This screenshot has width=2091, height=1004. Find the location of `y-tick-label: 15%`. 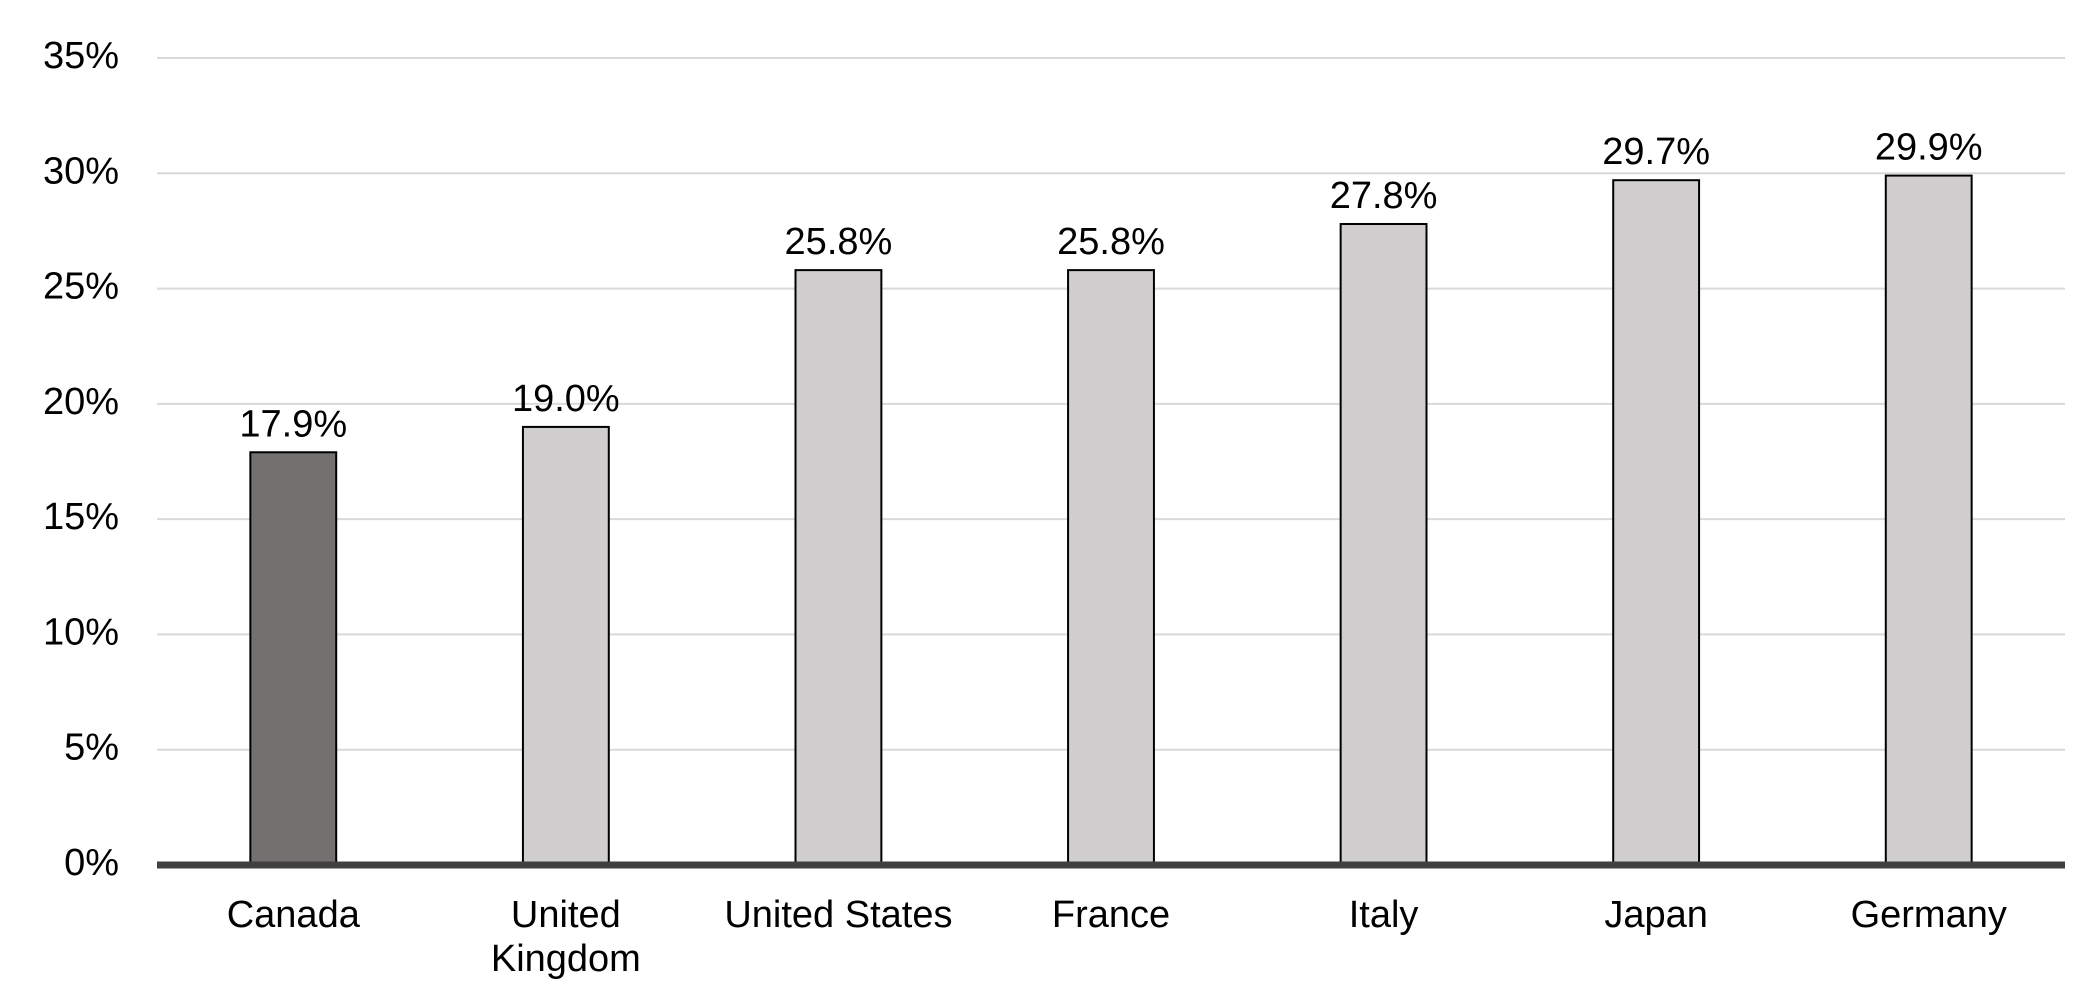

y-tick-label: 15% is located at coordinates (81, 517).